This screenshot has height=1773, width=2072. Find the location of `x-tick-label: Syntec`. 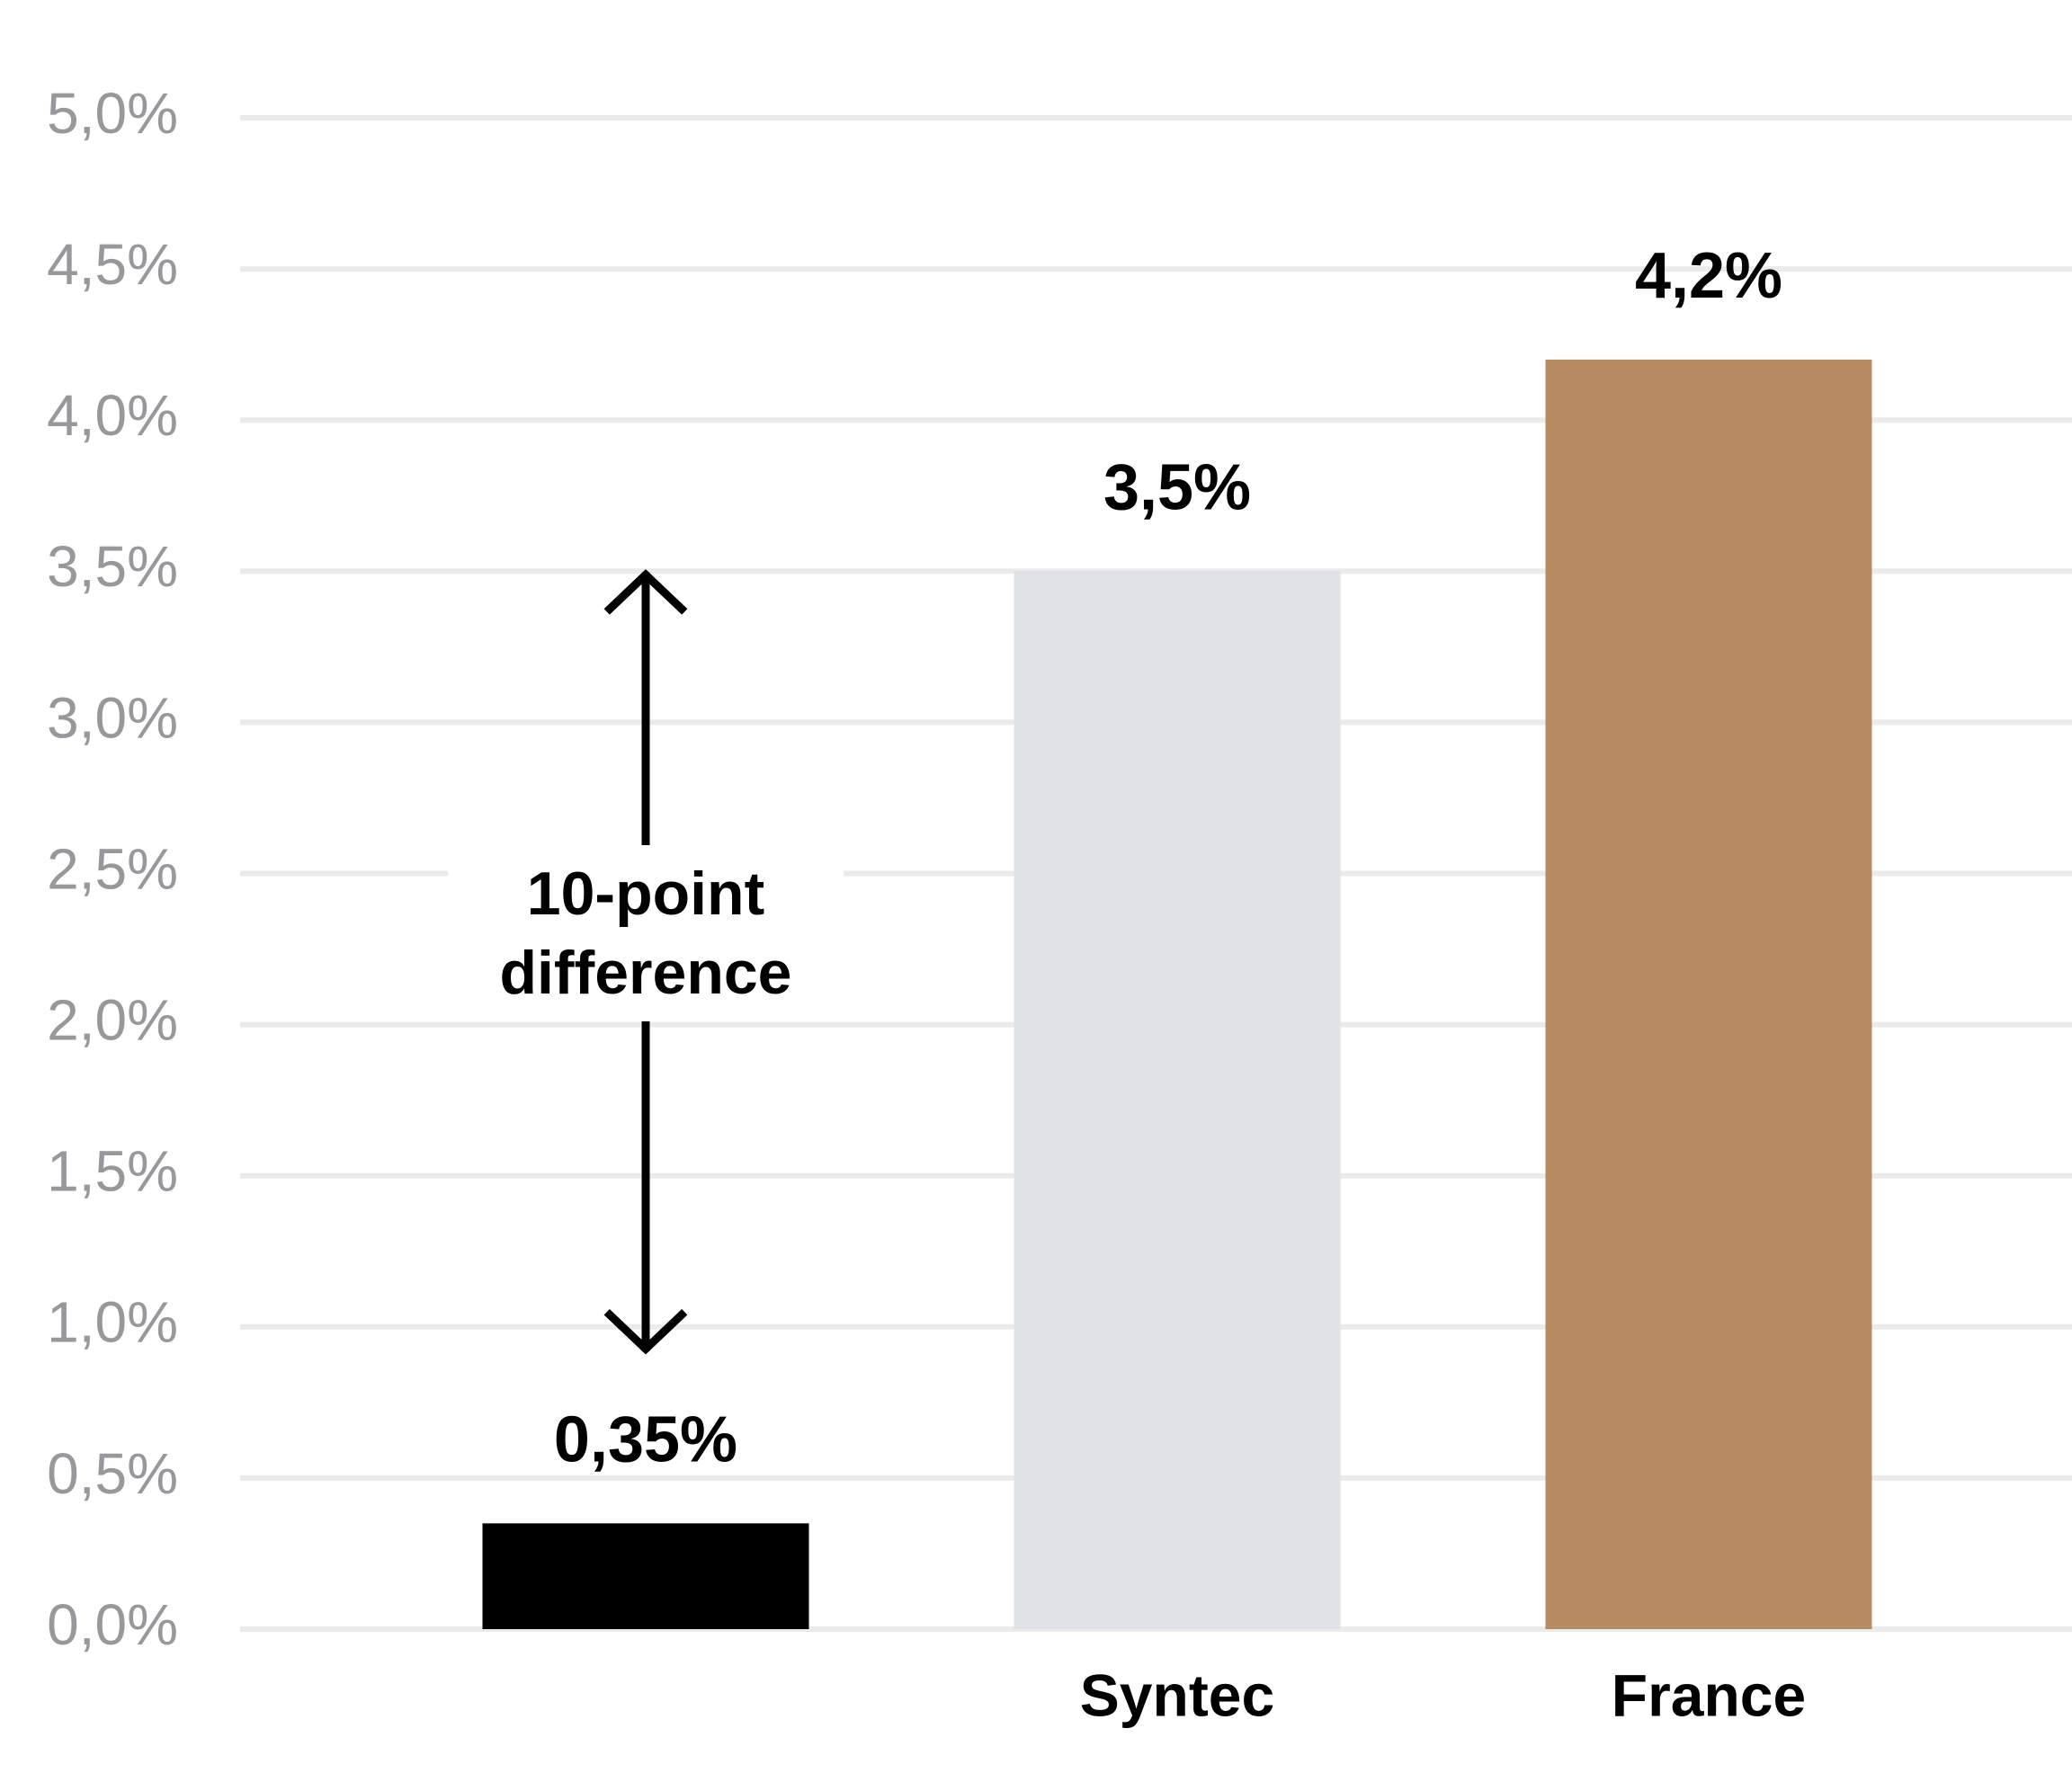

x-tick-label: Syntec is located at coordinates (1177, 1695).